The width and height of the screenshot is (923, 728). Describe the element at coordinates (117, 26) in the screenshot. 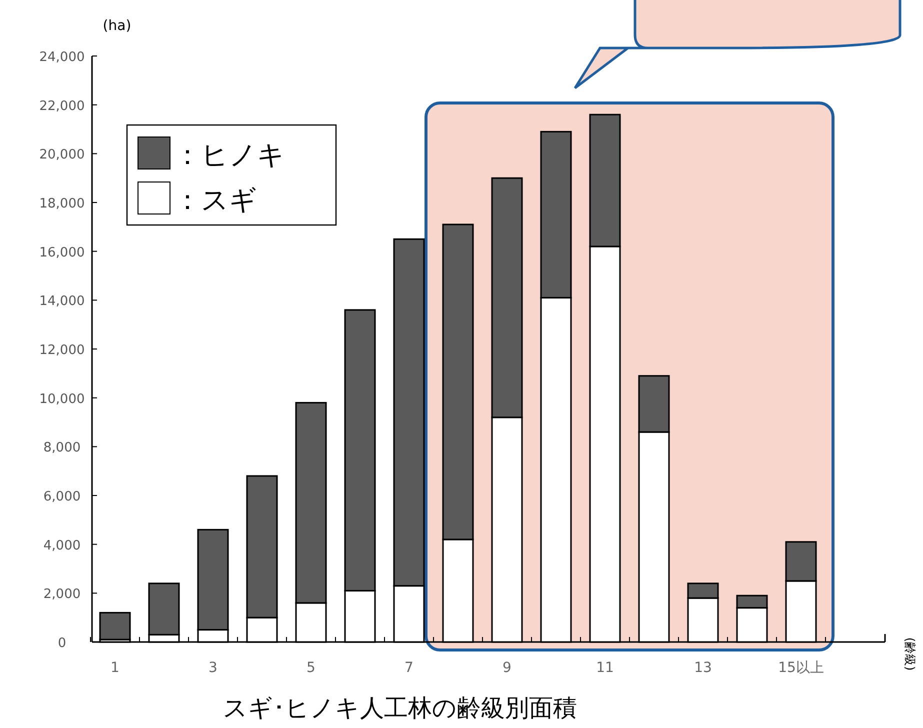

I see `y-axis-title: (ha)` at that location.